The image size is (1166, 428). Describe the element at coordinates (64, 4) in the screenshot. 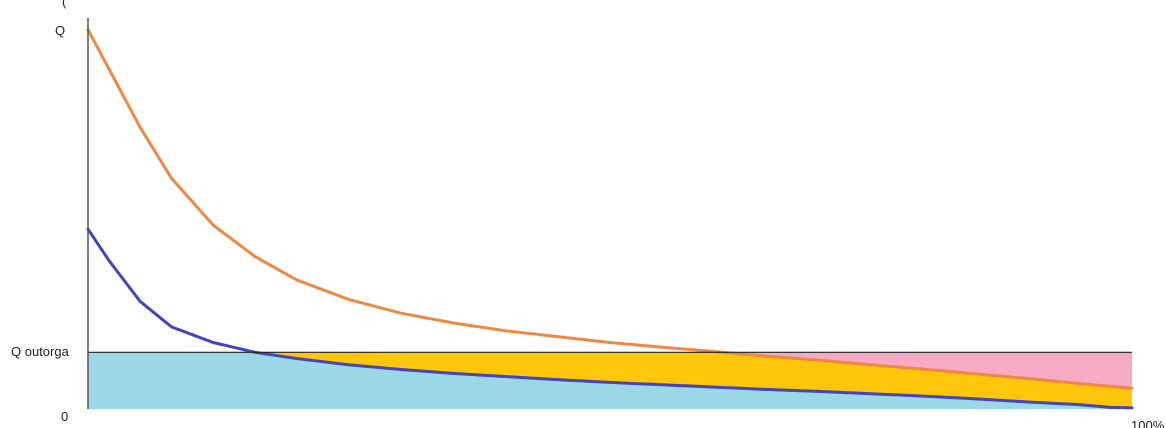

I see `top-partial-text: (` at that location.